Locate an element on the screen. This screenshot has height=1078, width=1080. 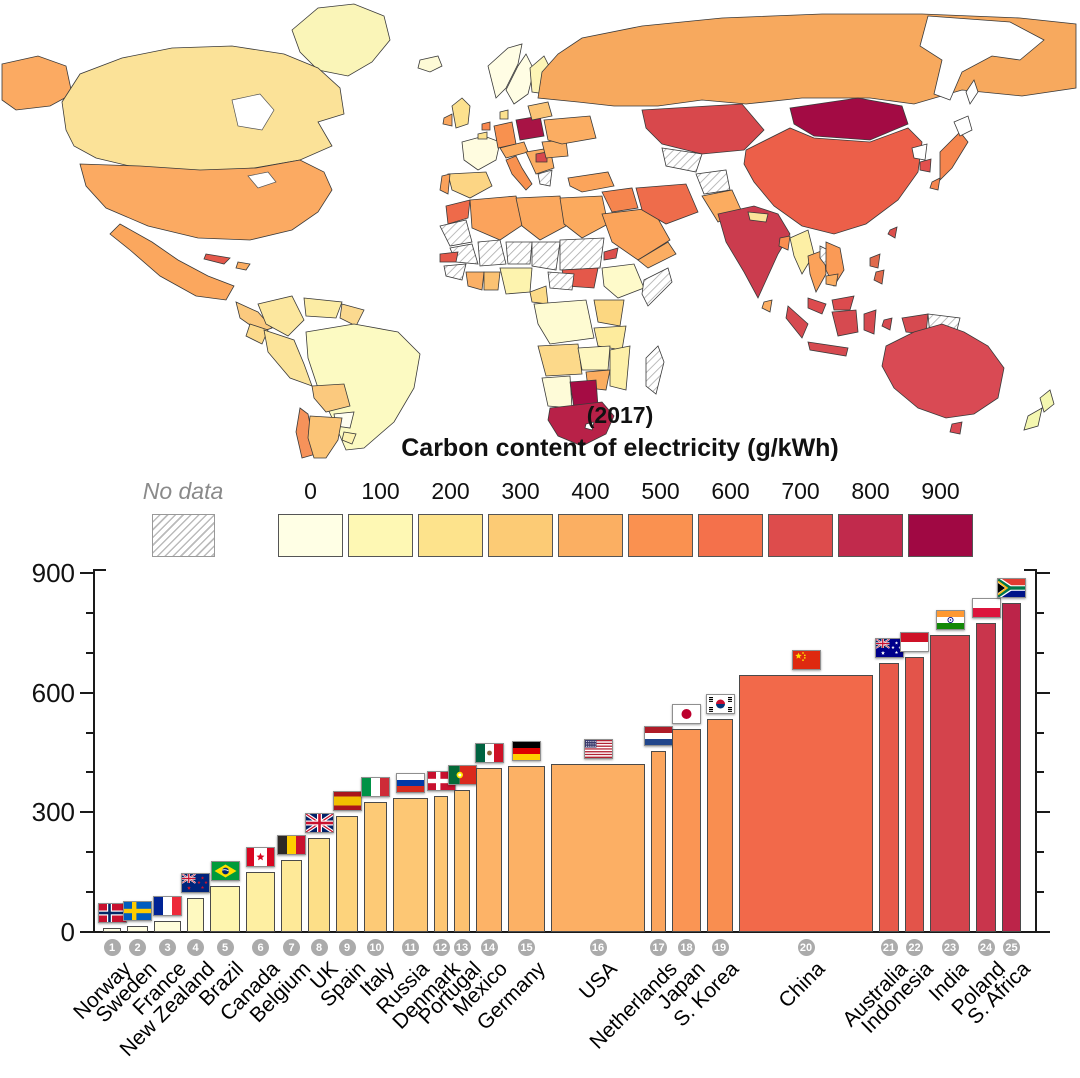
map-taiwan is located at coordinates (892, 232).